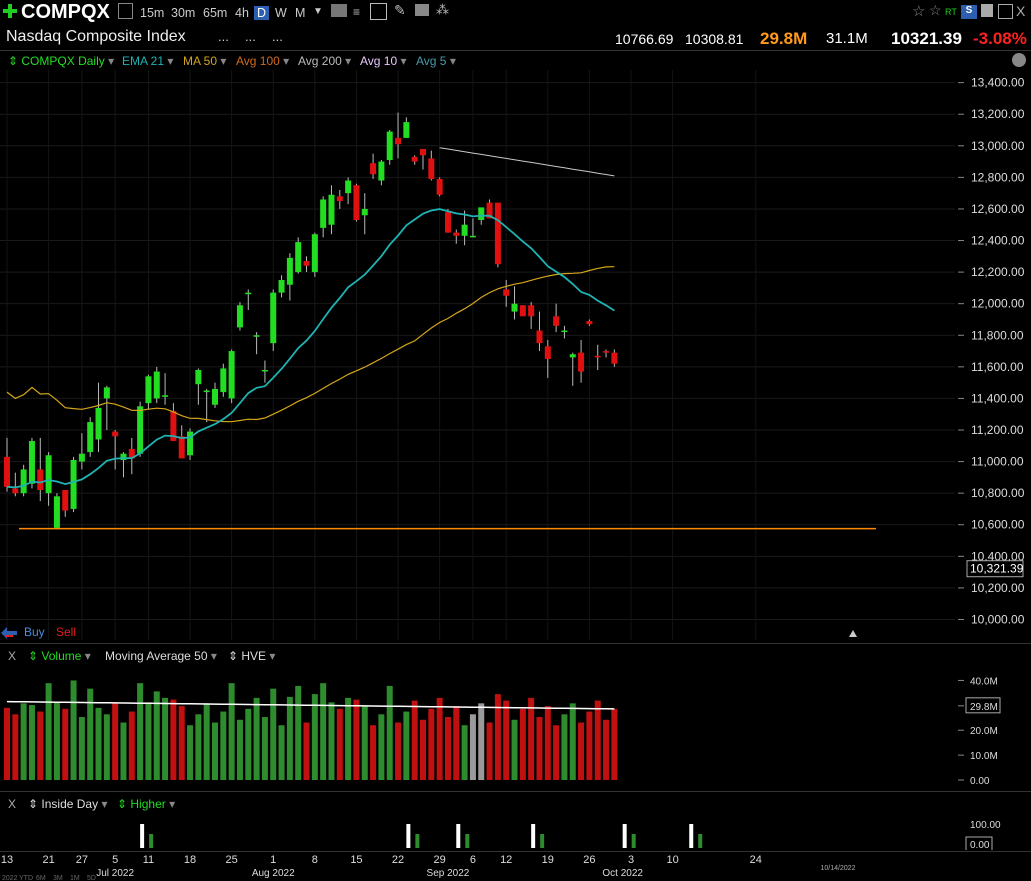 This screenshot has height=881, width=1031. Describe the element at coordinates (263, 61) in the screenshot. I see `legend-avg100: Avg 100 ▾` at that location.